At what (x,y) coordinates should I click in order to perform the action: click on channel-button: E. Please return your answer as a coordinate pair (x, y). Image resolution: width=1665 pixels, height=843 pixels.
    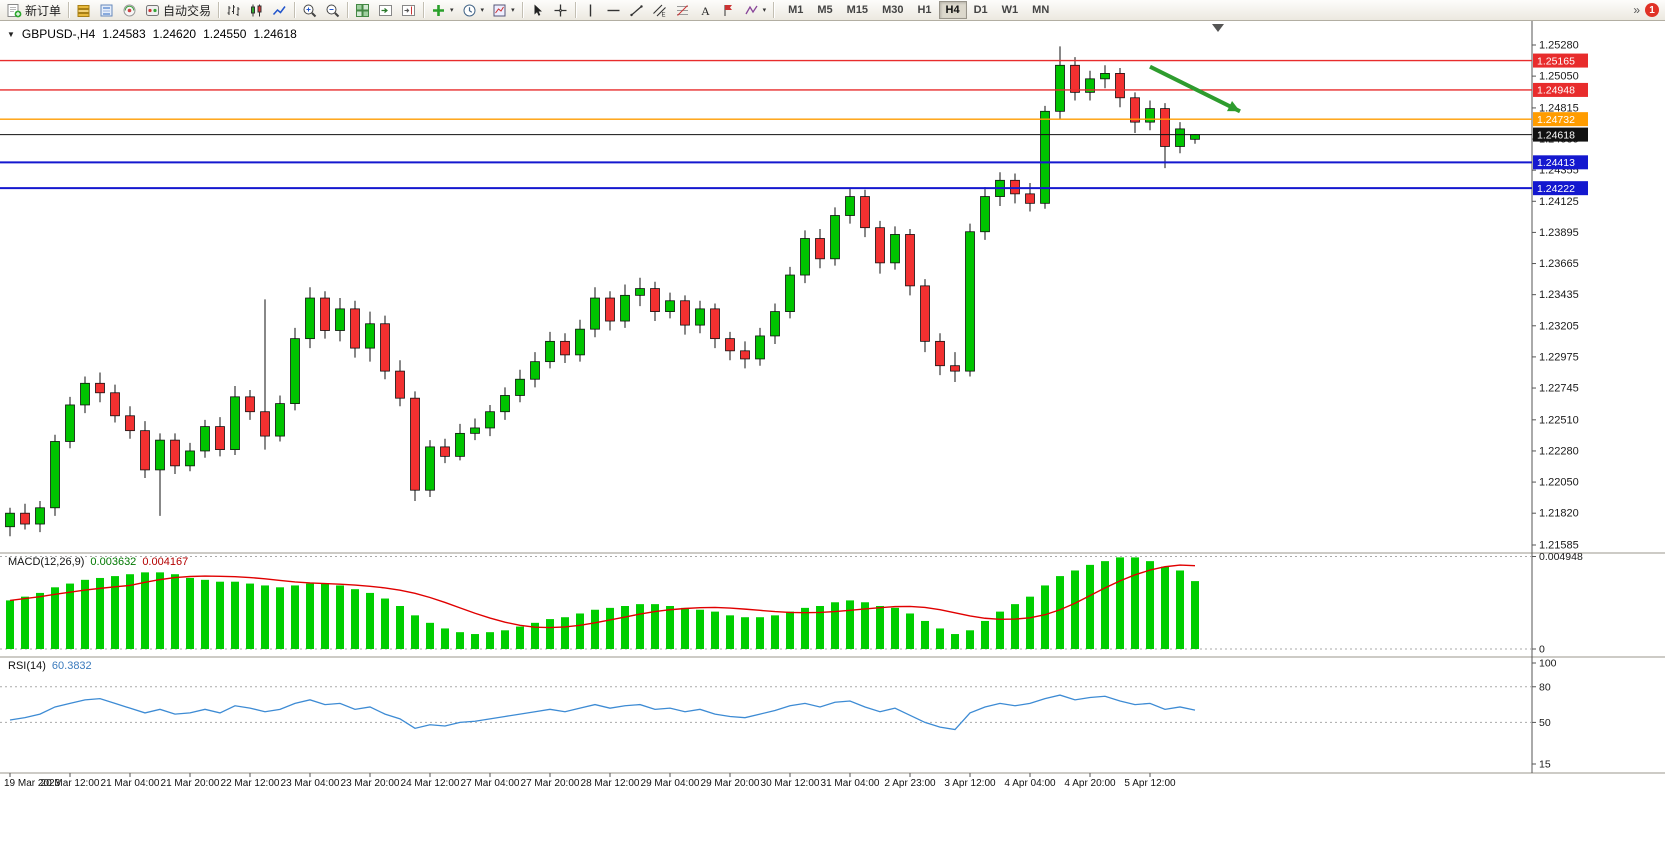
    Looking at the image, I should click on (659, 10).